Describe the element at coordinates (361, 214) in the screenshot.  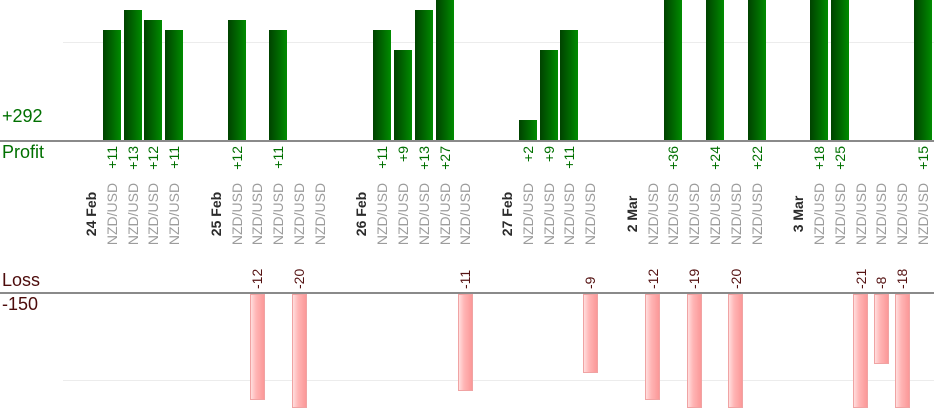
I see `date-label: 26 Feb` at that location.